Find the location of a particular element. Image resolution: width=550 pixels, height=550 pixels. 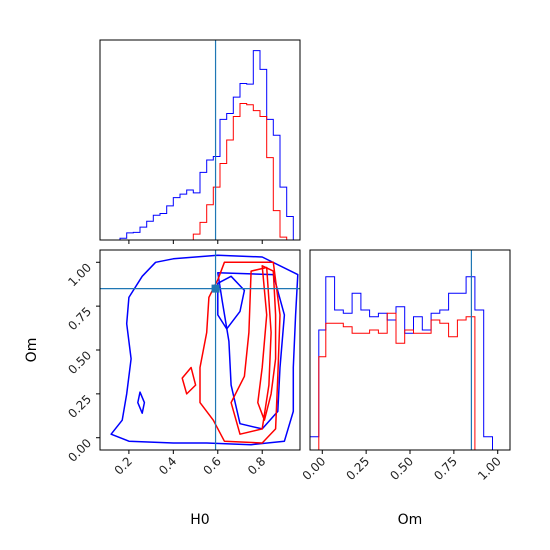

contour-x-tick-label: 0.4 is located at coordinates (167, 465).